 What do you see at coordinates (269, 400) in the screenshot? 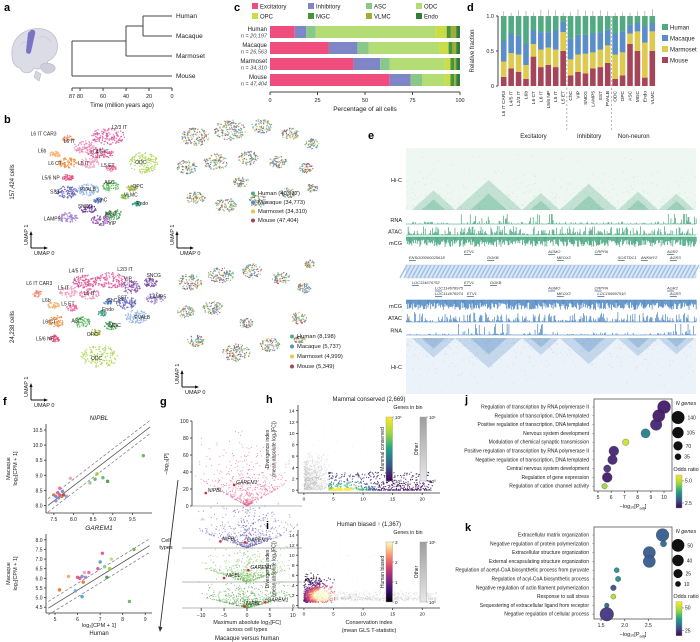
I see `panel-h-label: h` at bounding box center [269, 400].